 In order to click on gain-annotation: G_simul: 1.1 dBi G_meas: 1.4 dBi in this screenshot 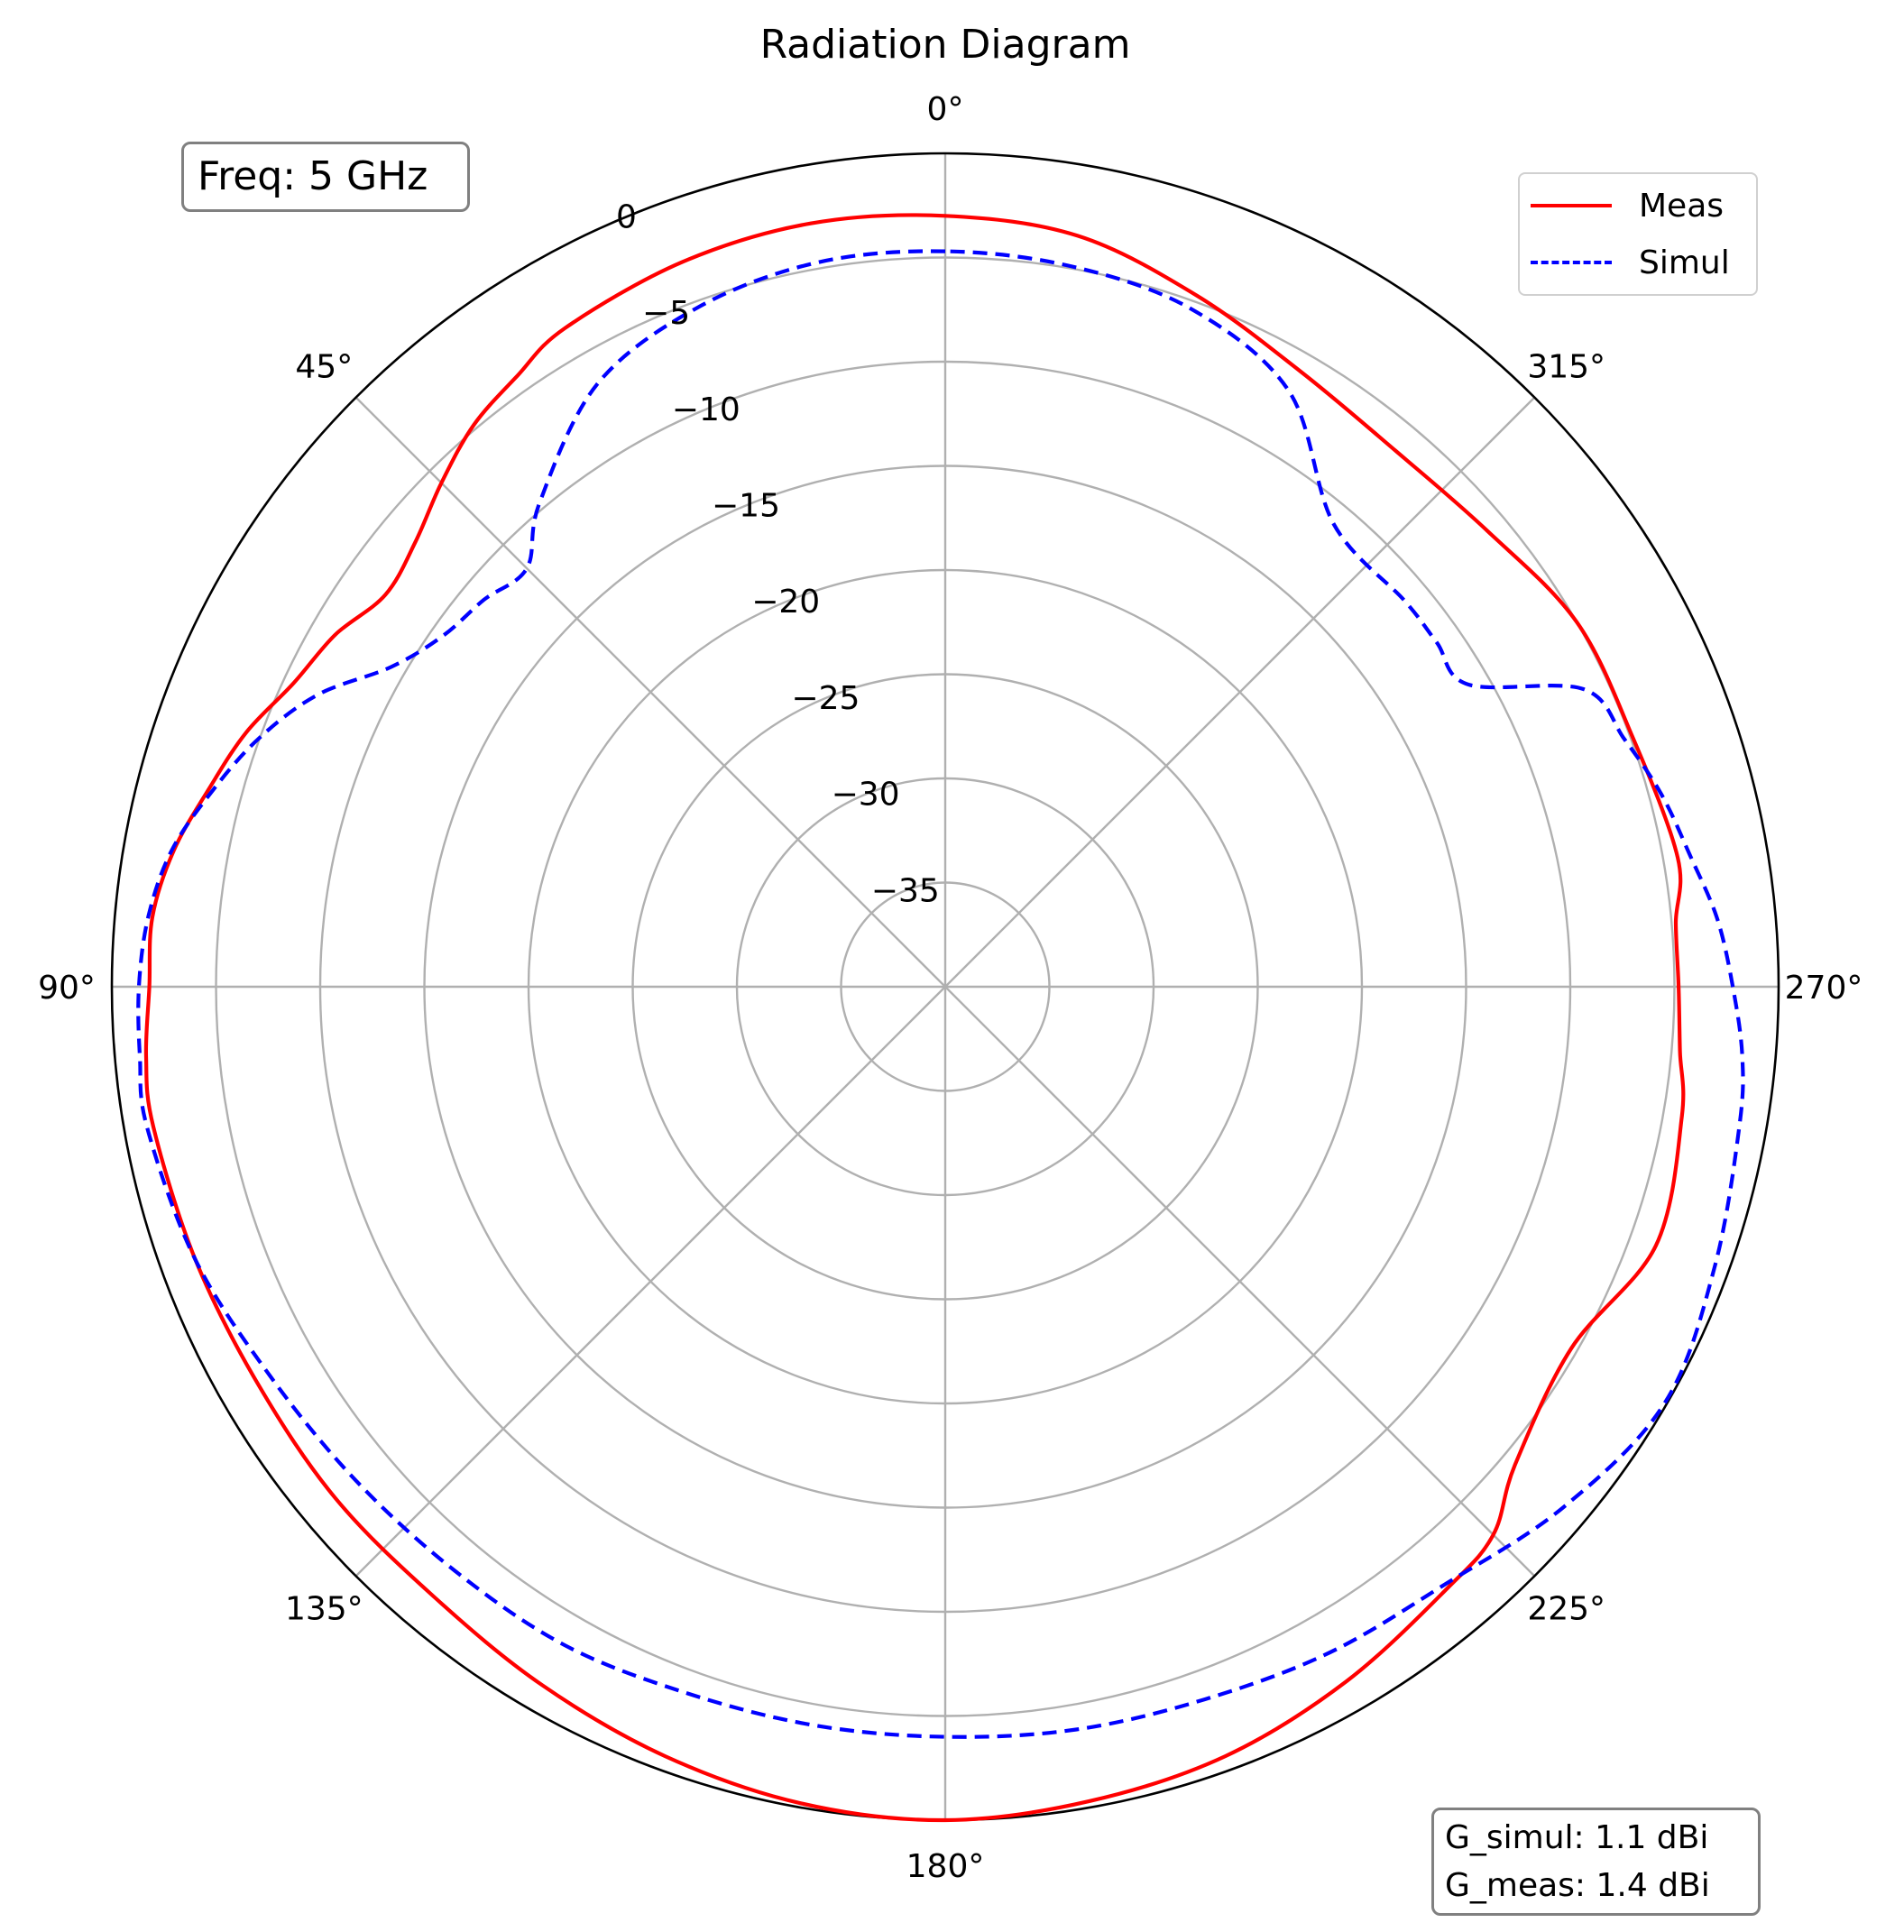, I will do `click(1596, 1862)`.